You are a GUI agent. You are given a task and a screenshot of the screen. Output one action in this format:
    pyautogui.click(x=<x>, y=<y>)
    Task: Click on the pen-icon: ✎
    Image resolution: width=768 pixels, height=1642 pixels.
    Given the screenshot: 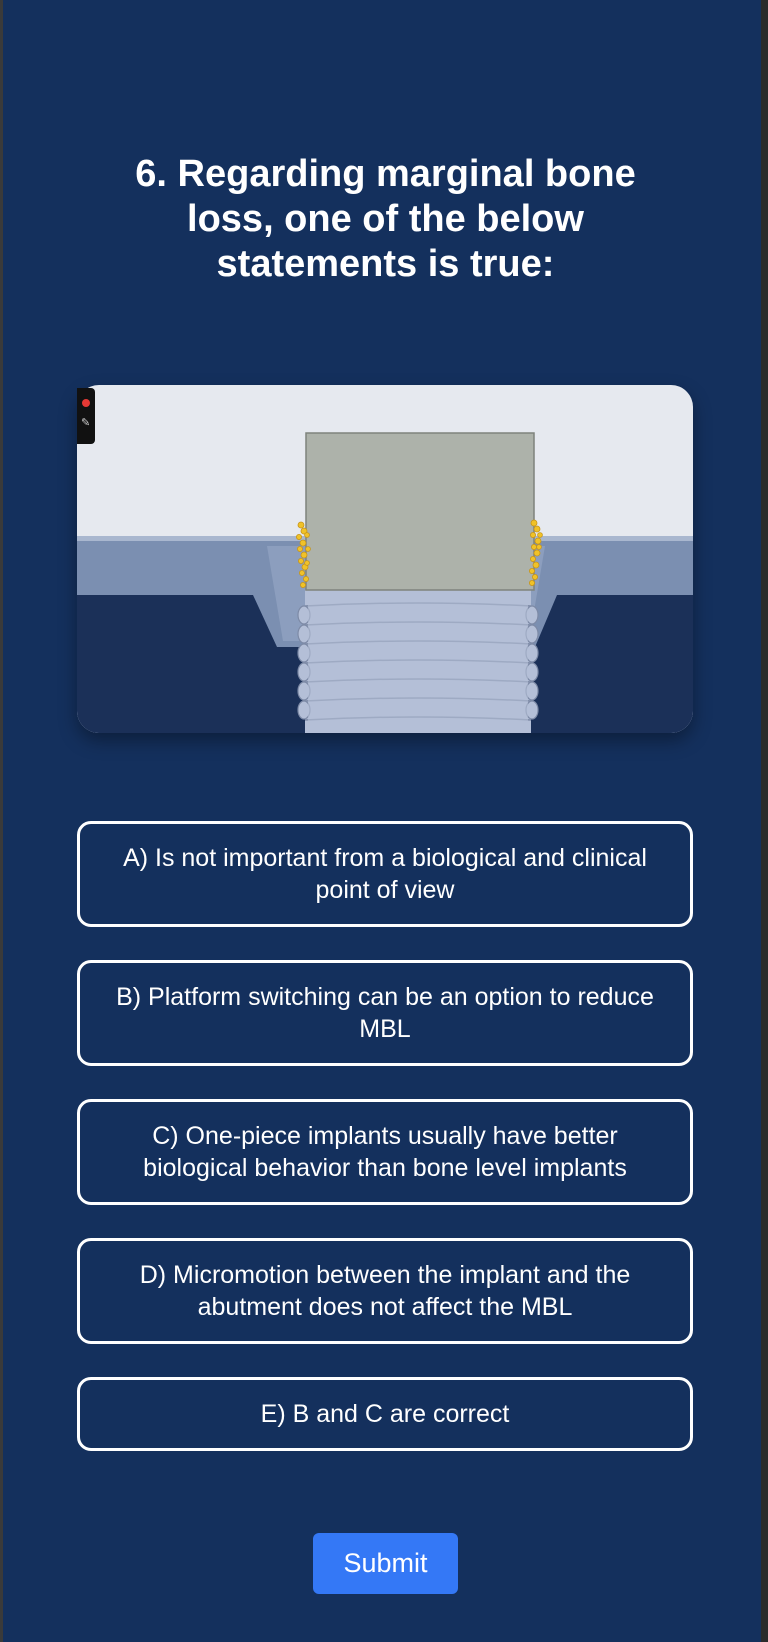 What is the action you would take?
    pyautogui.click(x=86, y=423)
    